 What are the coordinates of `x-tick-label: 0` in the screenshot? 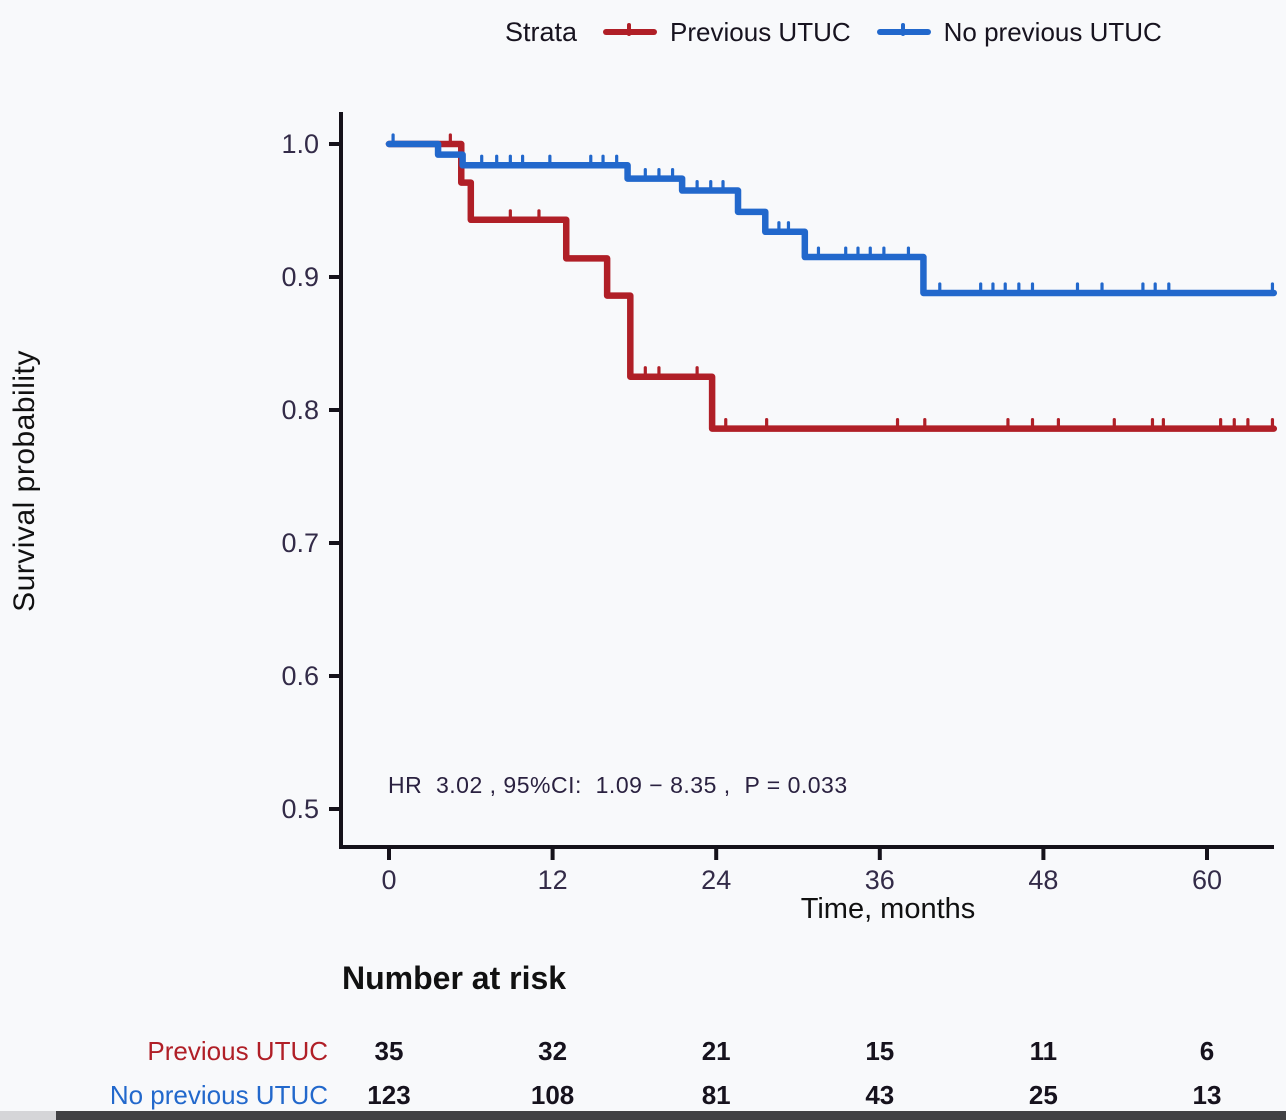 It's located at (388, 880).